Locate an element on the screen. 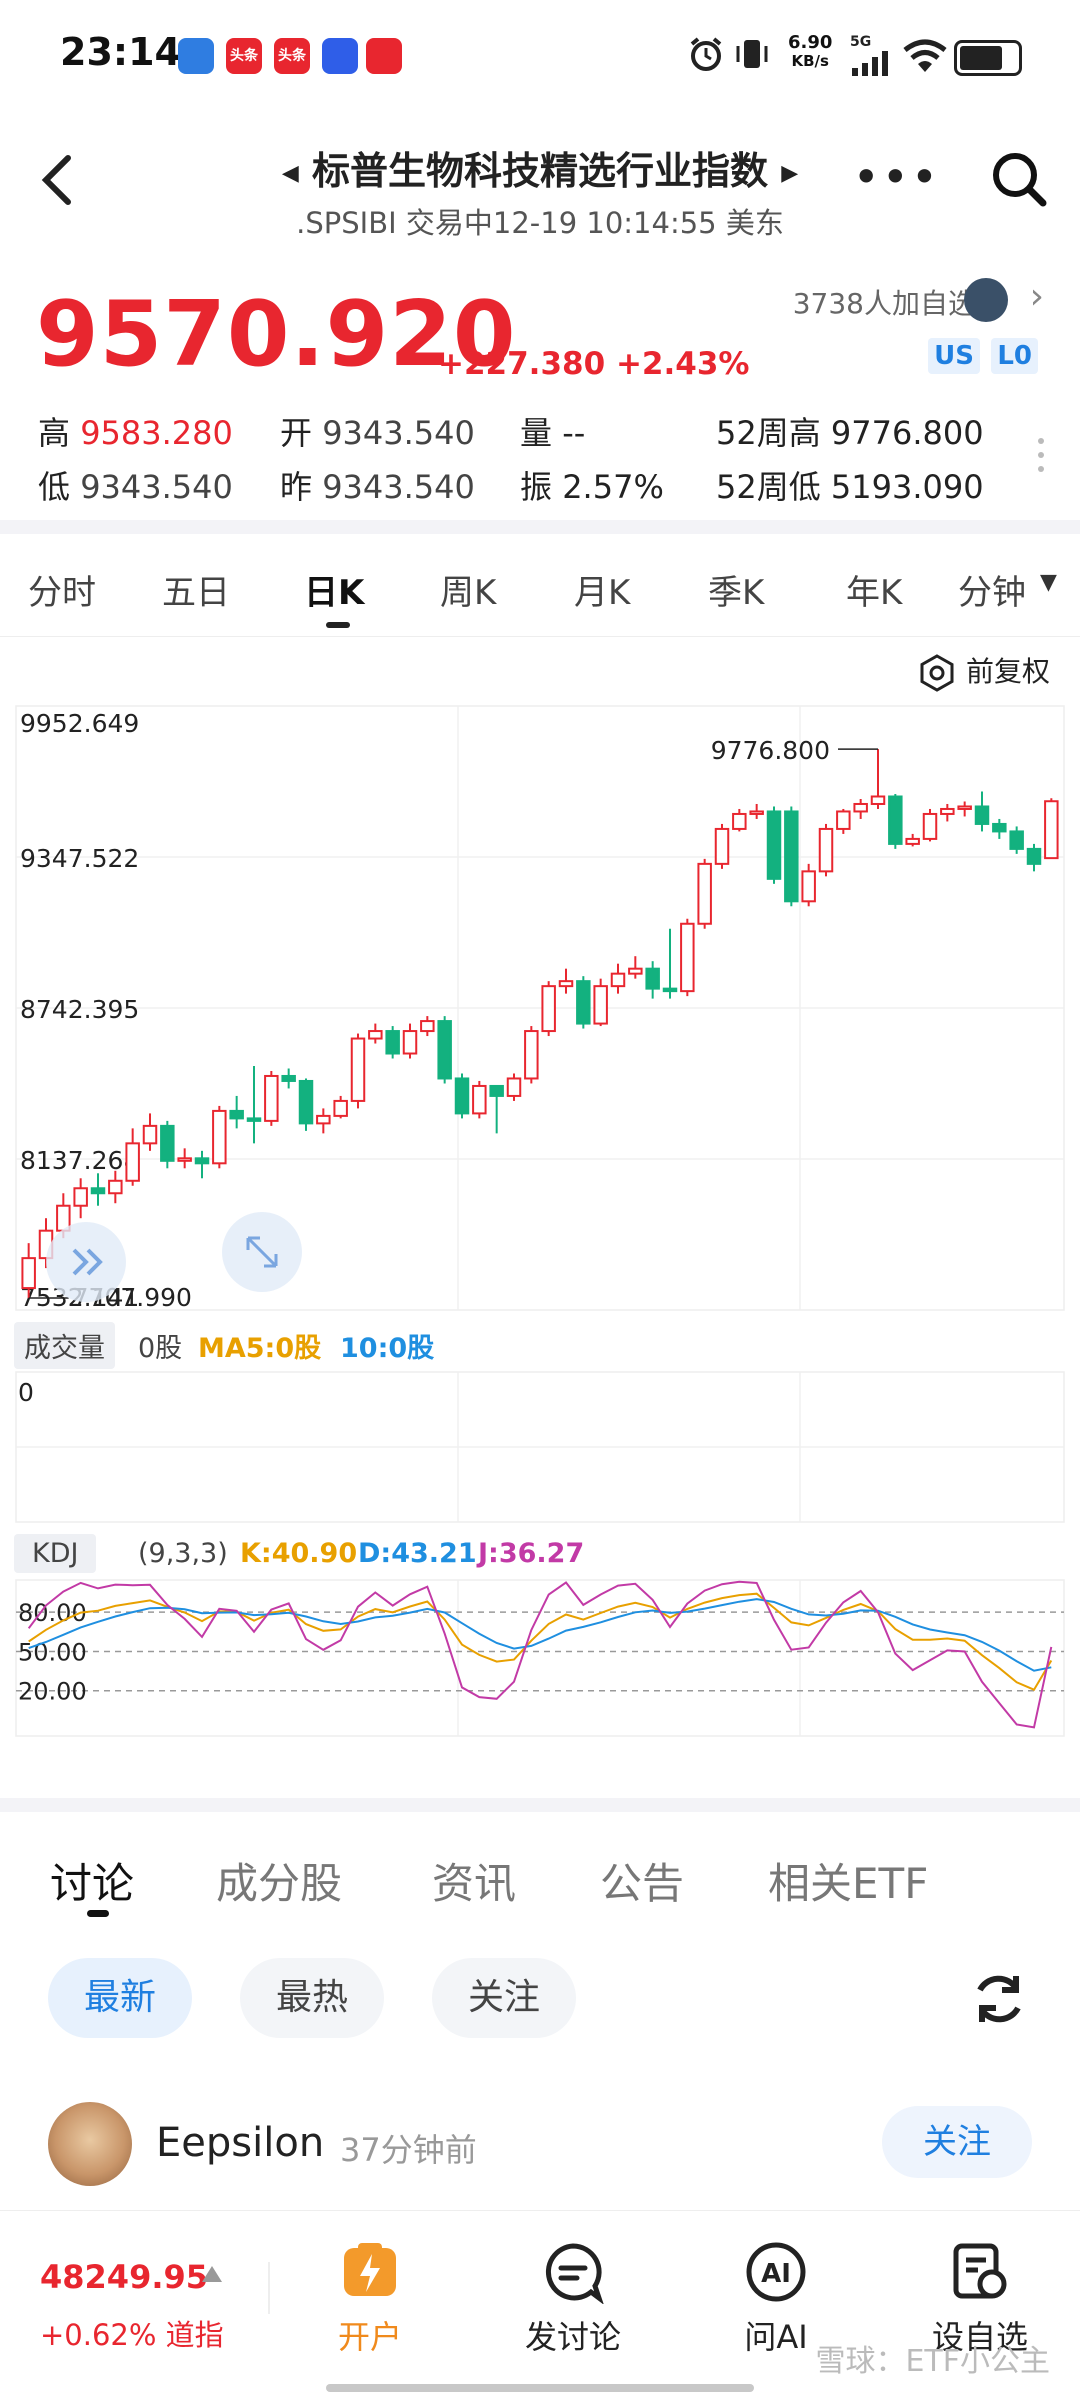  content-tab-3: 公告 is located at coordinates (642, 1883).